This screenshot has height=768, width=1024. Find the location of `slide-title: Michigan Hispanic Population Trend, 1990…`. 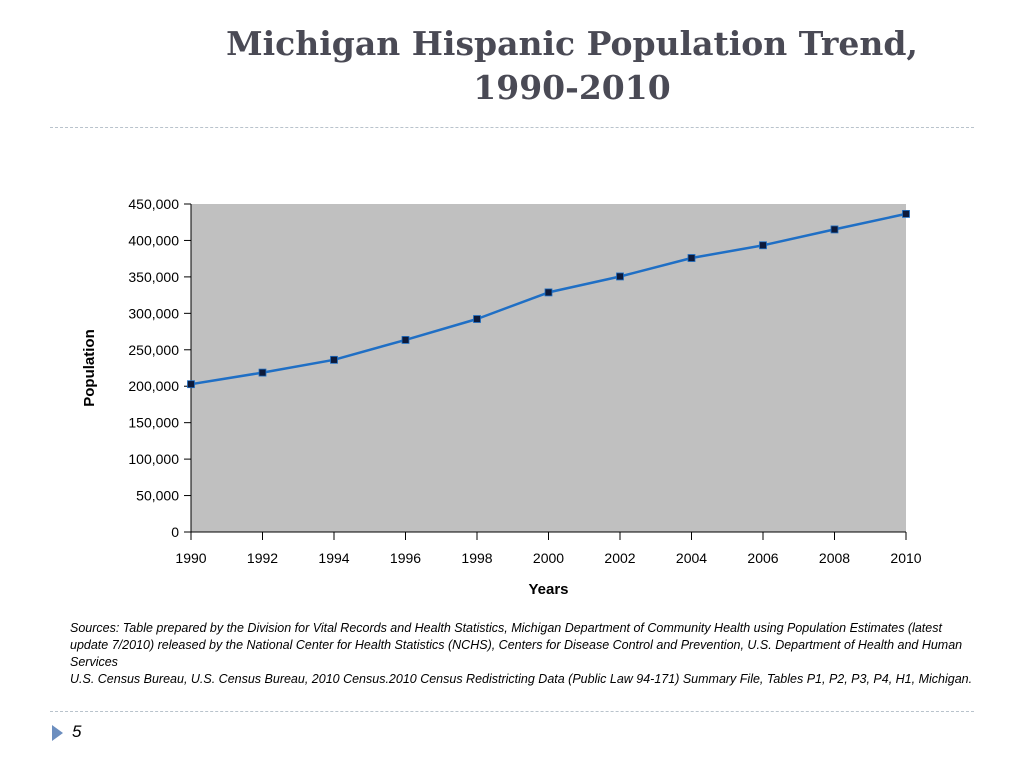

slide-title: Michigan Hispanic Population Trend, 1990… is located at coordinates (542, 66).